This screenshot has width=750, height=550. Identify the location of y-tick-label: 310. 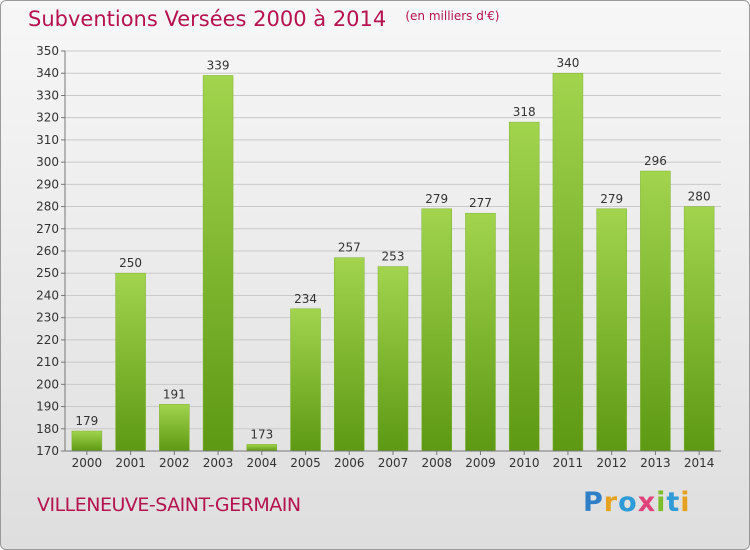
(47, 140).